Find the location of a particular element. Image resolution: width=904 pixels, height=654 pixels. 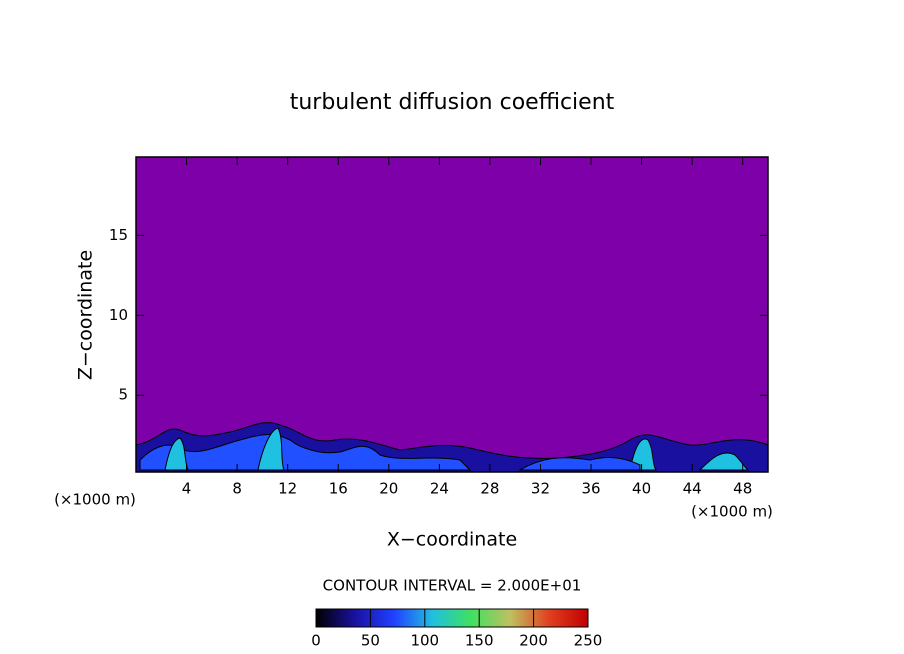

colorbar-tick-label: 150 is located at coordinates (479, 641).